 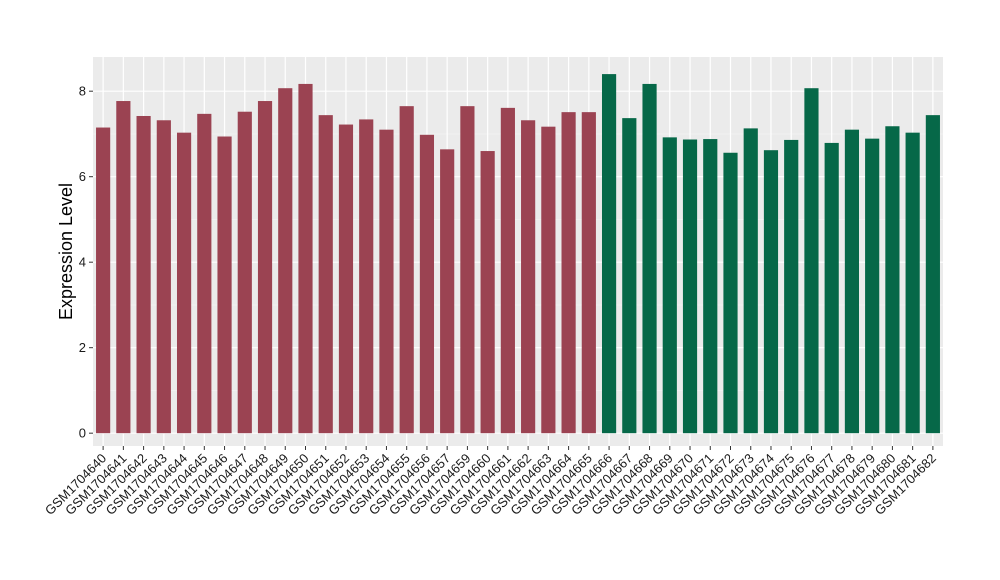 I want to click on bar-GSM1704657, so click(x=447, y=291).